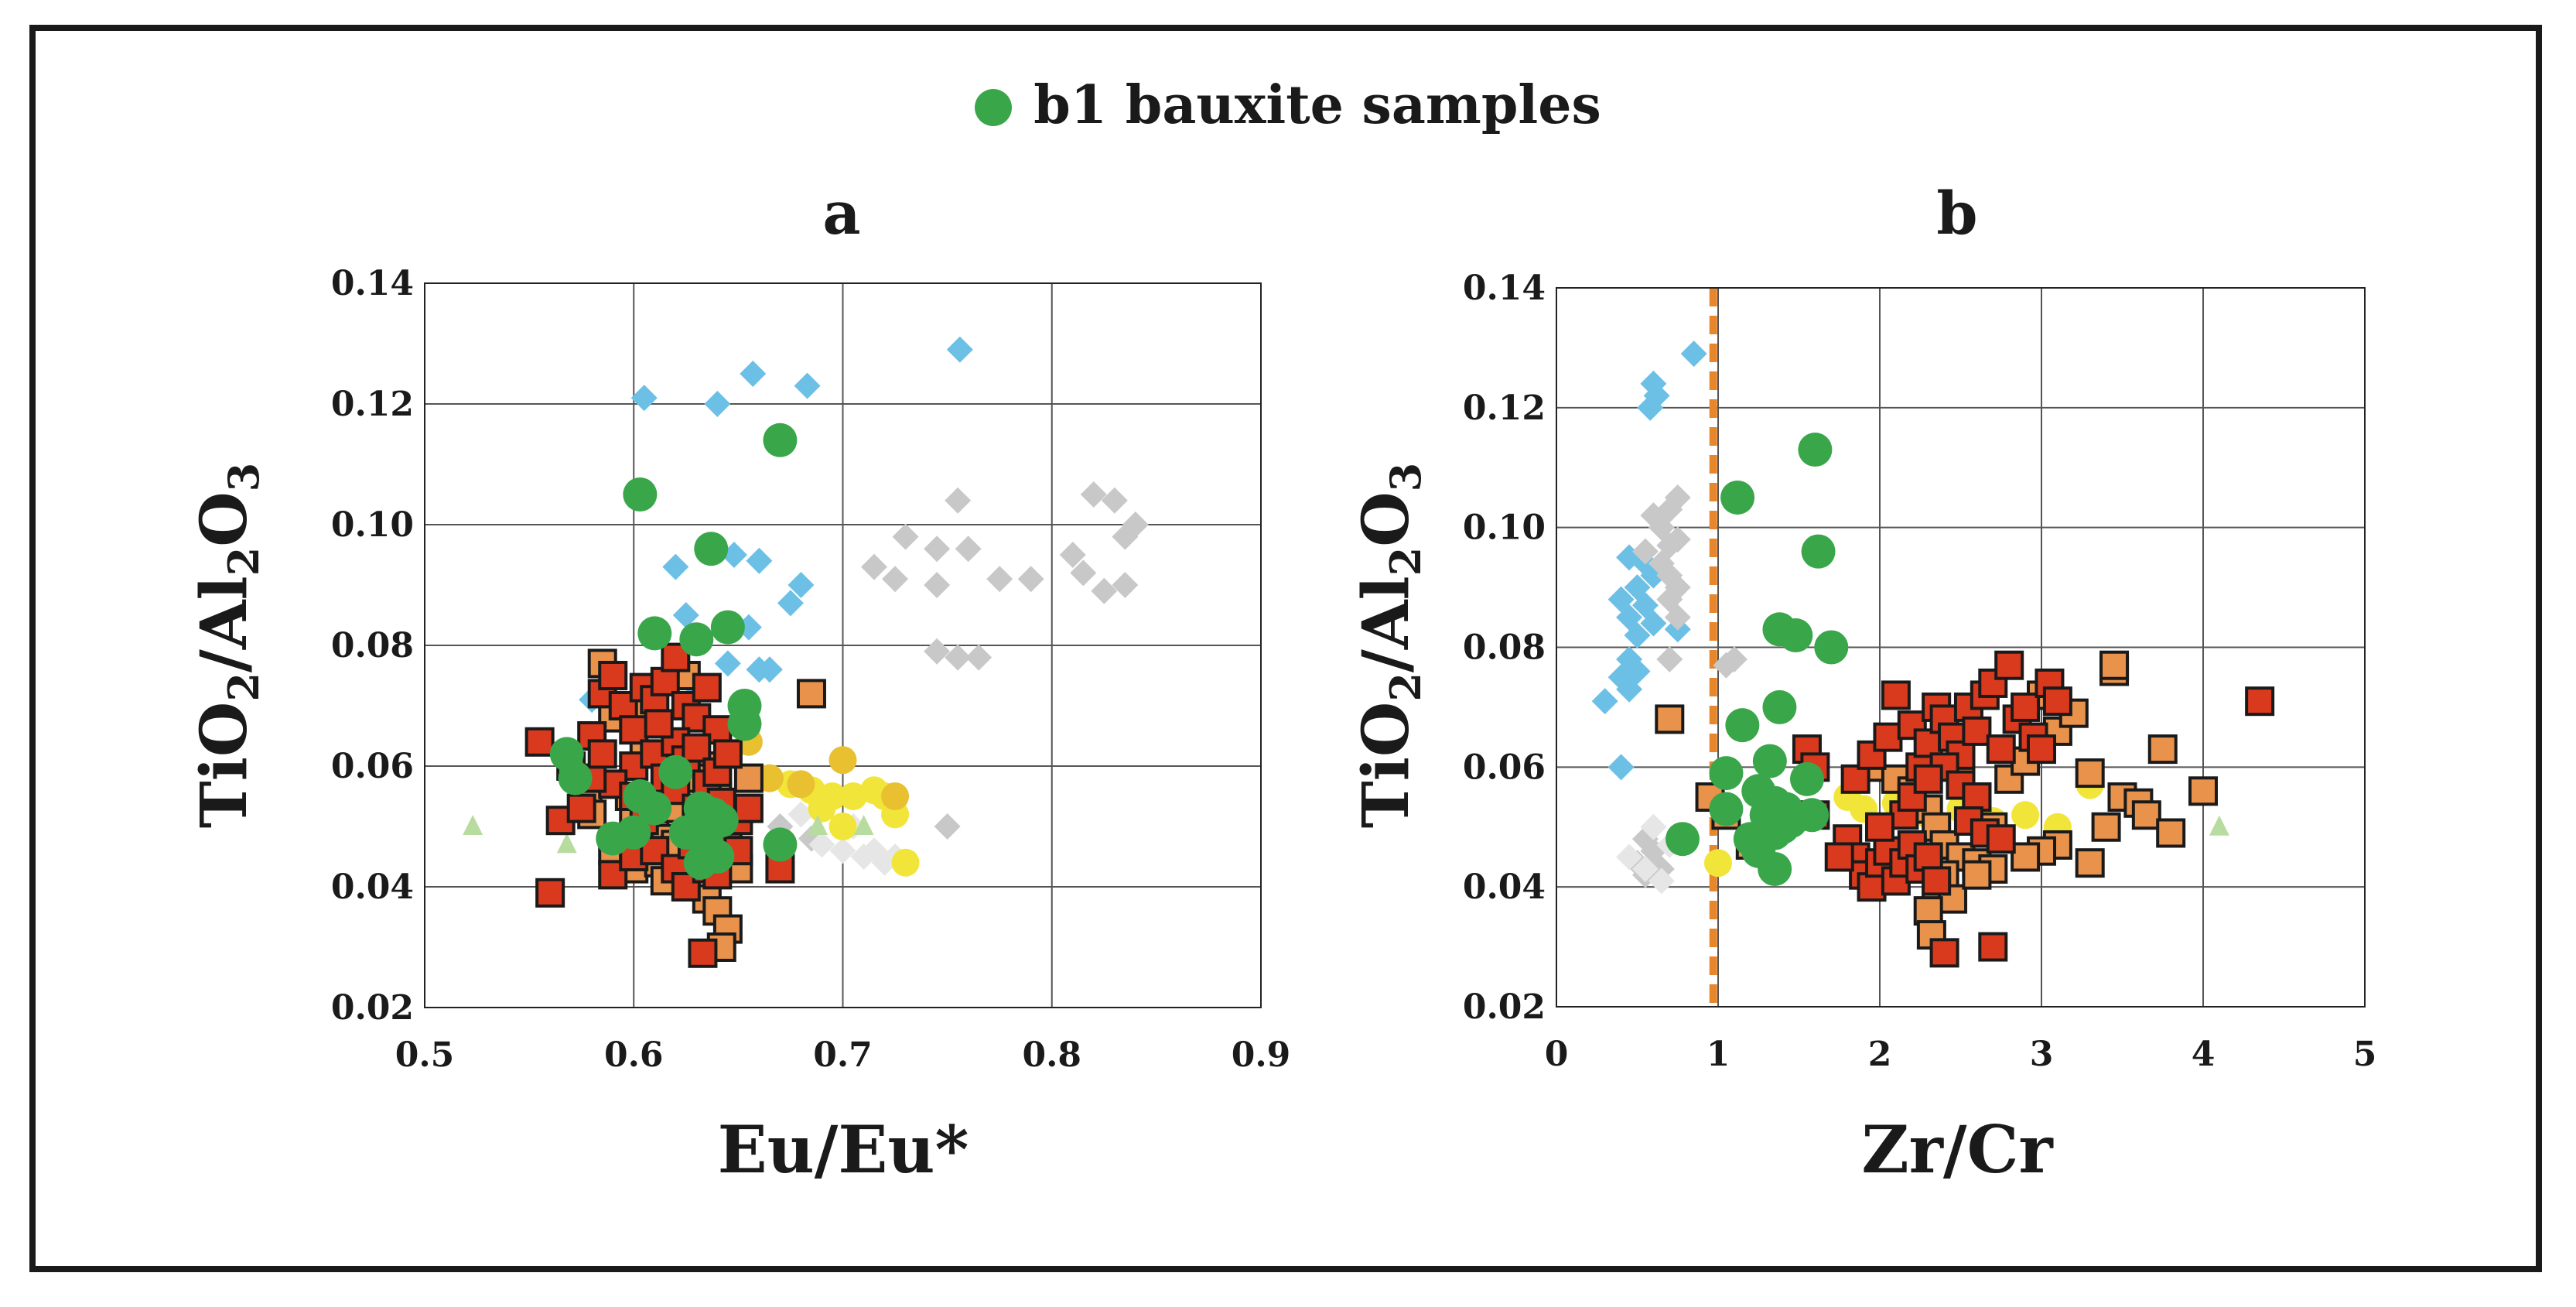 The image size is (2576, 1307). Describe the element at coordinates (1880, 1054) in the screenshot. I see `xtick-label: 2` at that location.